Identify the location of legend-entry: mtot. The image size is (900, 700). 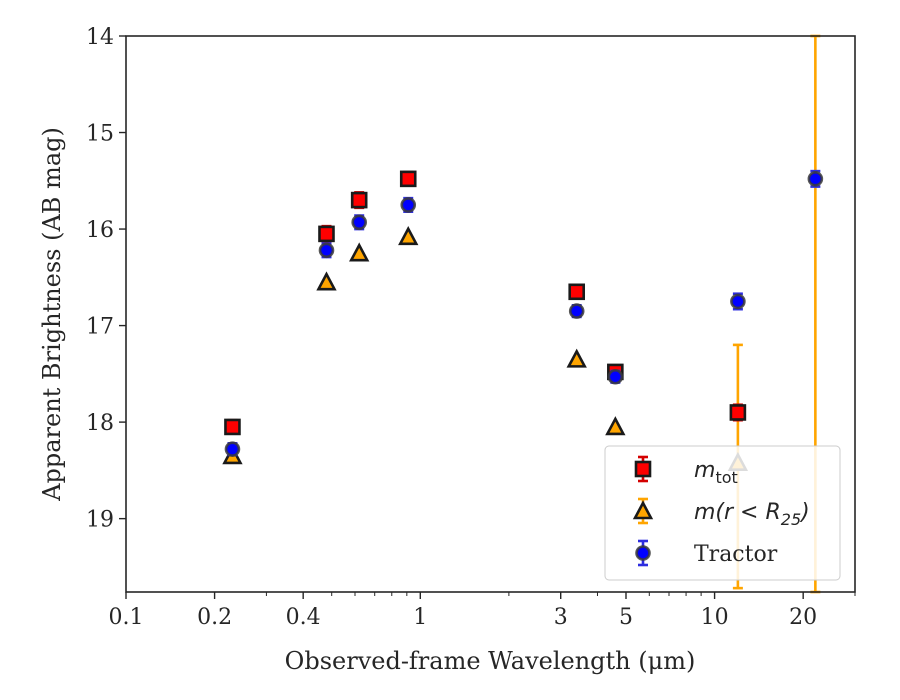
(686, 471).